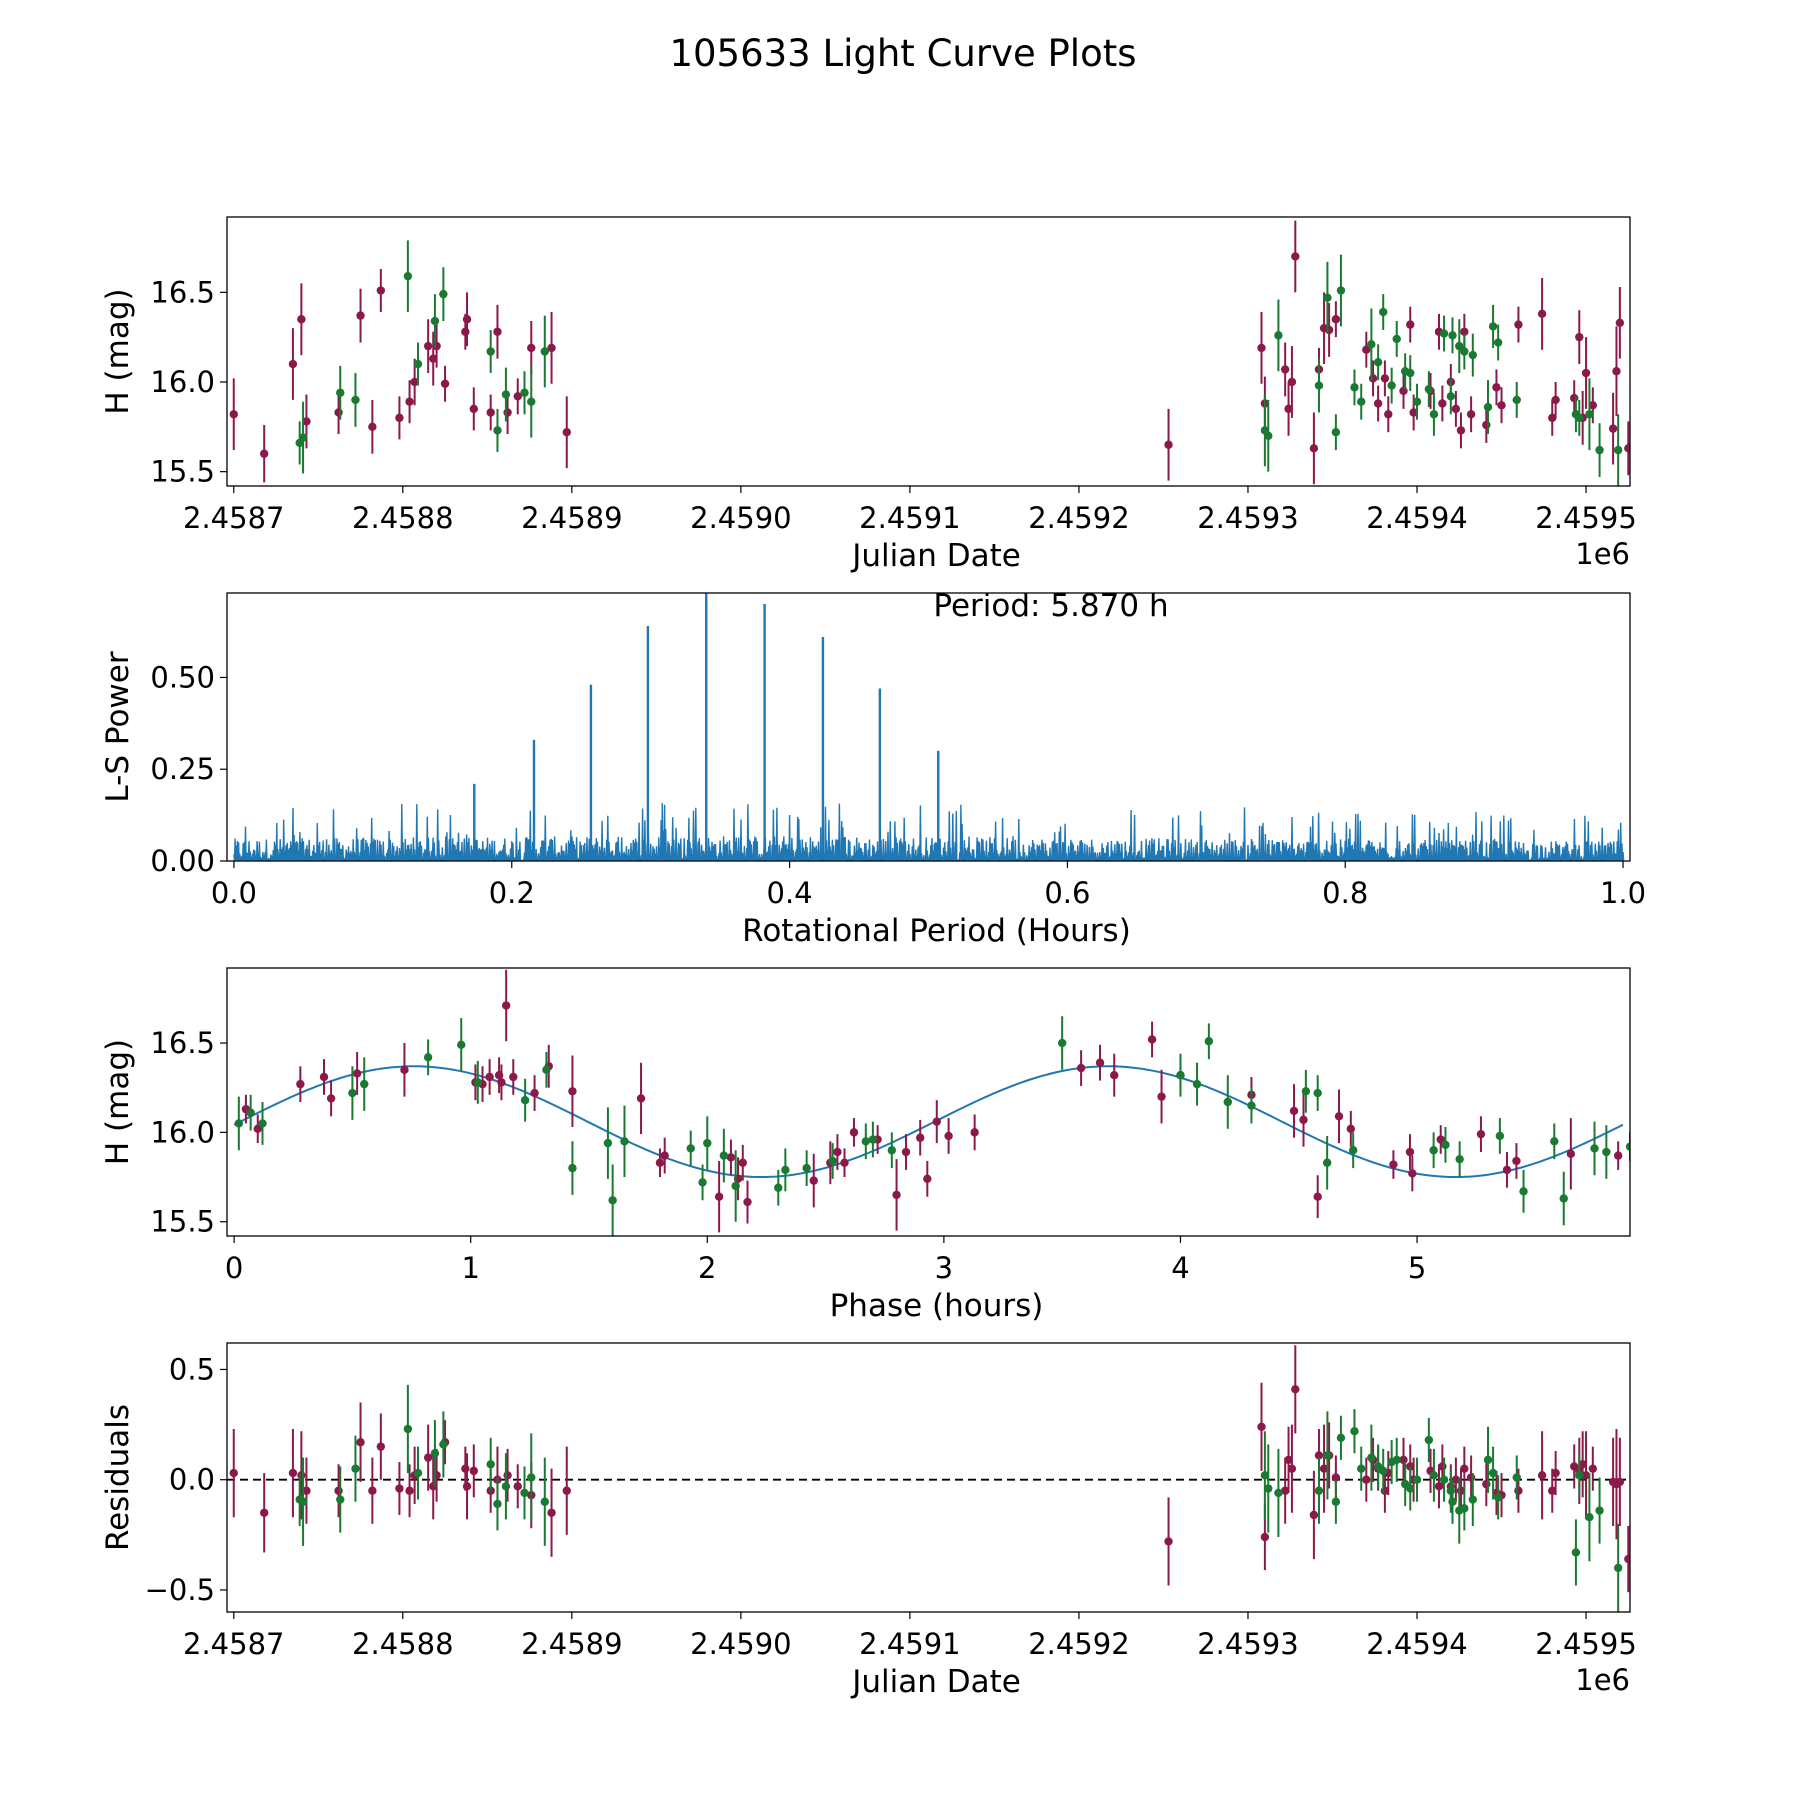 The image size is (1800, 1800). What do you see at coordinates (929, 1478) in the screenshot?
I see `resid-points` at bounding box center [929, 1478].